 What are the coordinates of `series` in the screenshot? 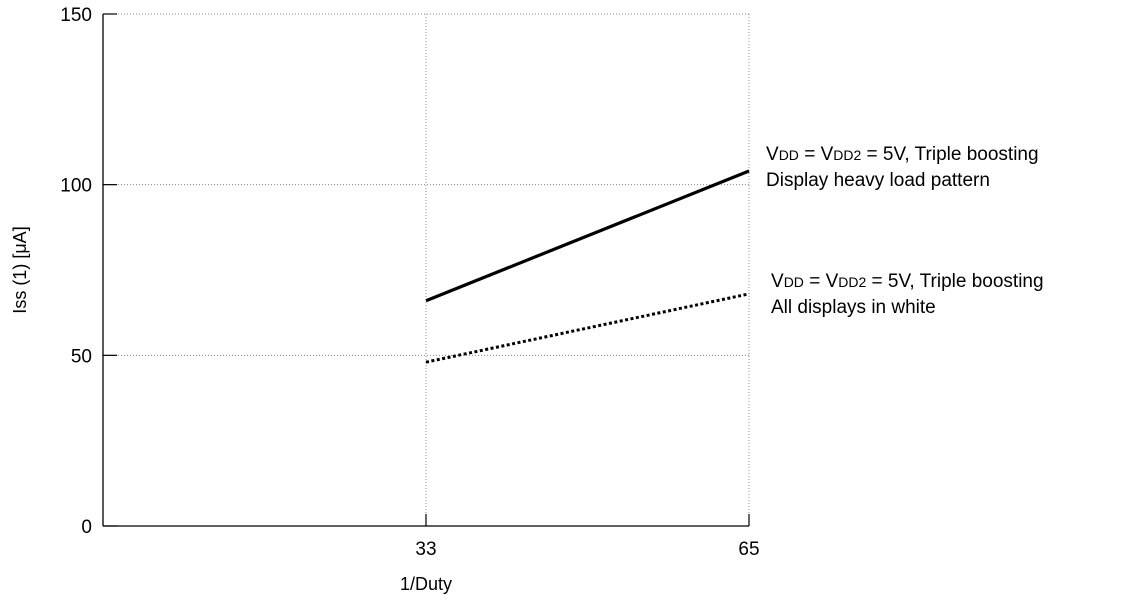 It's located at (587, 266).